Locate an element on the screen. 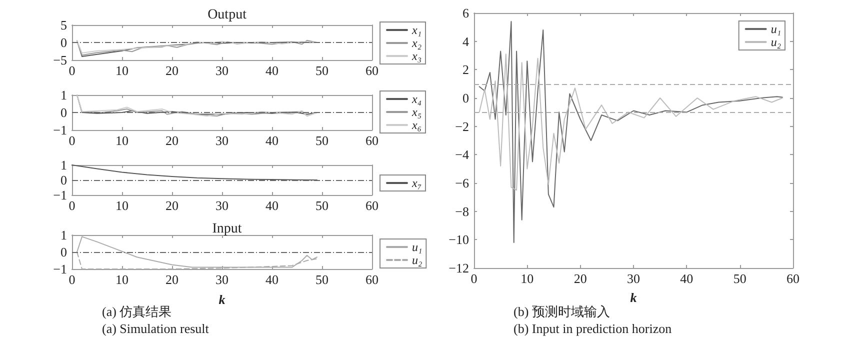 The height and width of the screenshot is (339, 861). legend-label: x₄ is located at coordinates (416, 99).